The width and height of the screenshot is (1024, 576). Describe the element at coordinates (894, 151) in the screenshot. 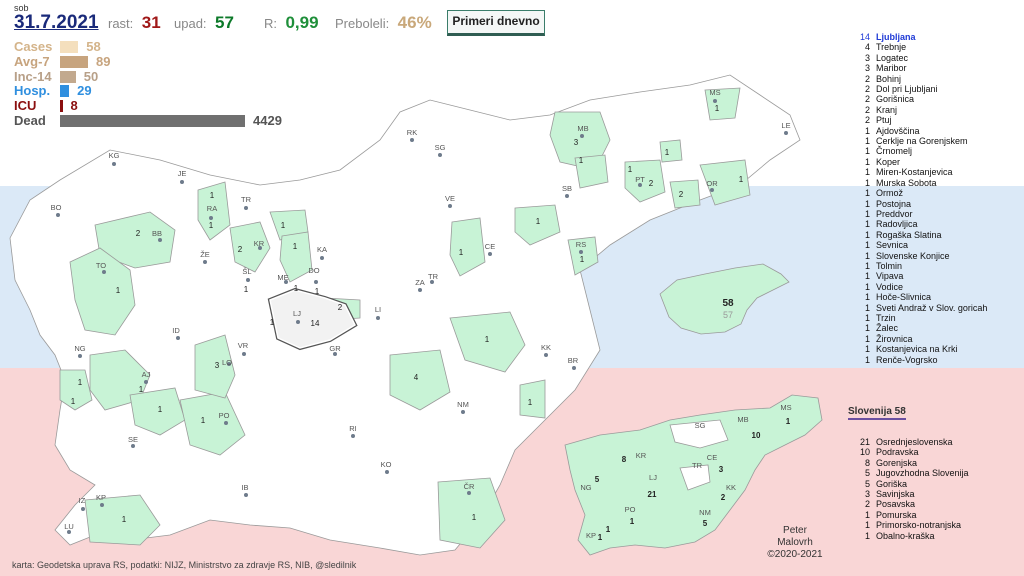

I see `list-item-name: Črnomelj` at that location.